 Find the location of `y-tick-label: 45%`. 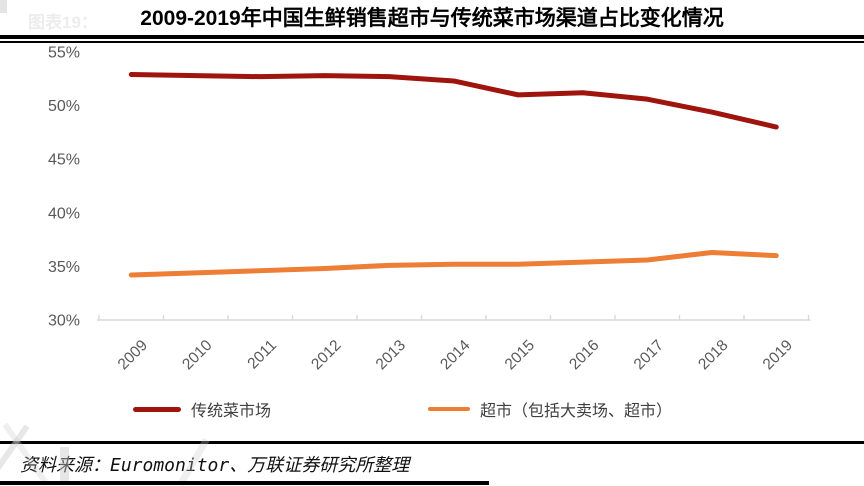

y-tick-label: 45% is located at coordinates (64, 160).